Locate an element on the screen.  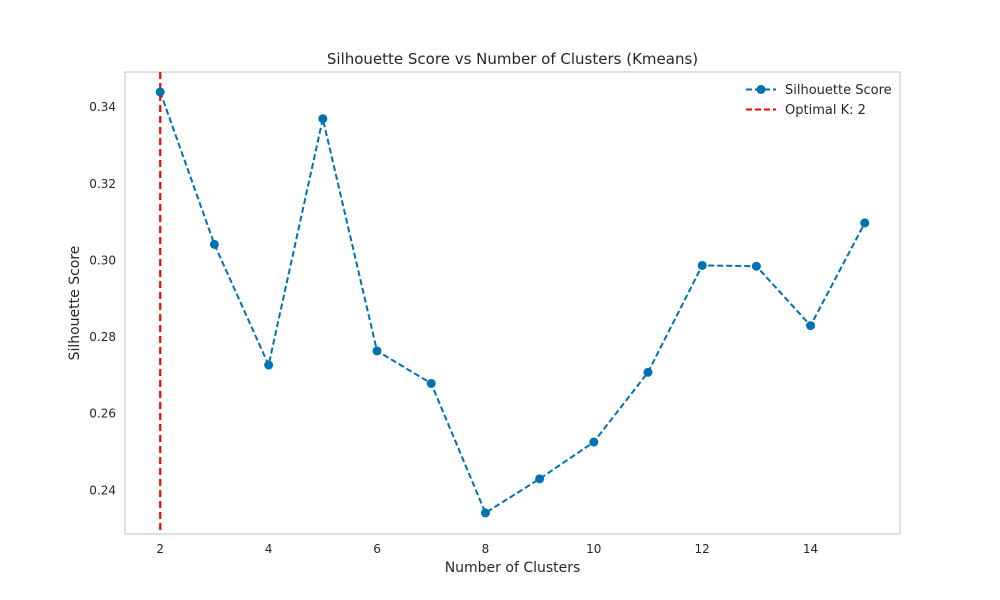
legend: Silhouette Score Optimal K: 2 is located at coordinates (819, 100).